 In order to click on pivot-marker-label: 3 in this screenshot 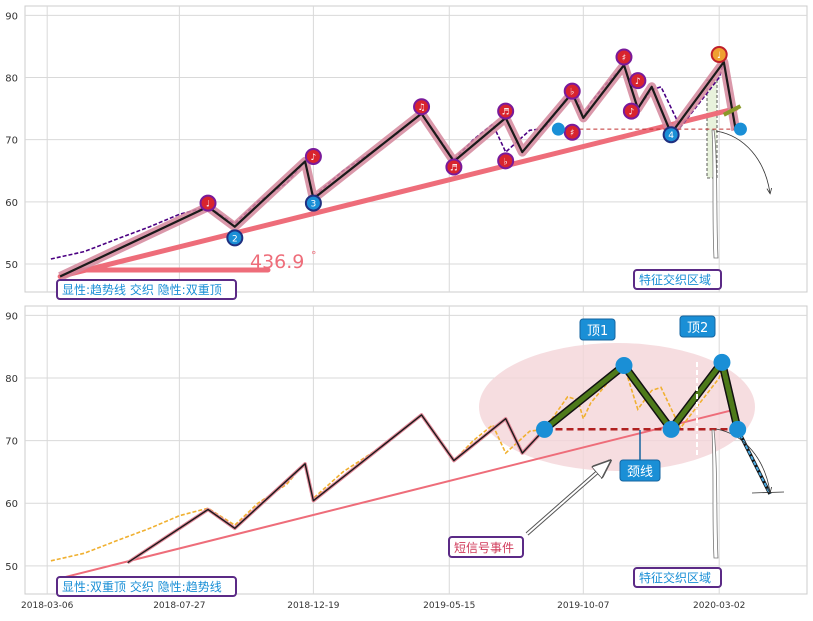, I will do `click(314, 205)`.